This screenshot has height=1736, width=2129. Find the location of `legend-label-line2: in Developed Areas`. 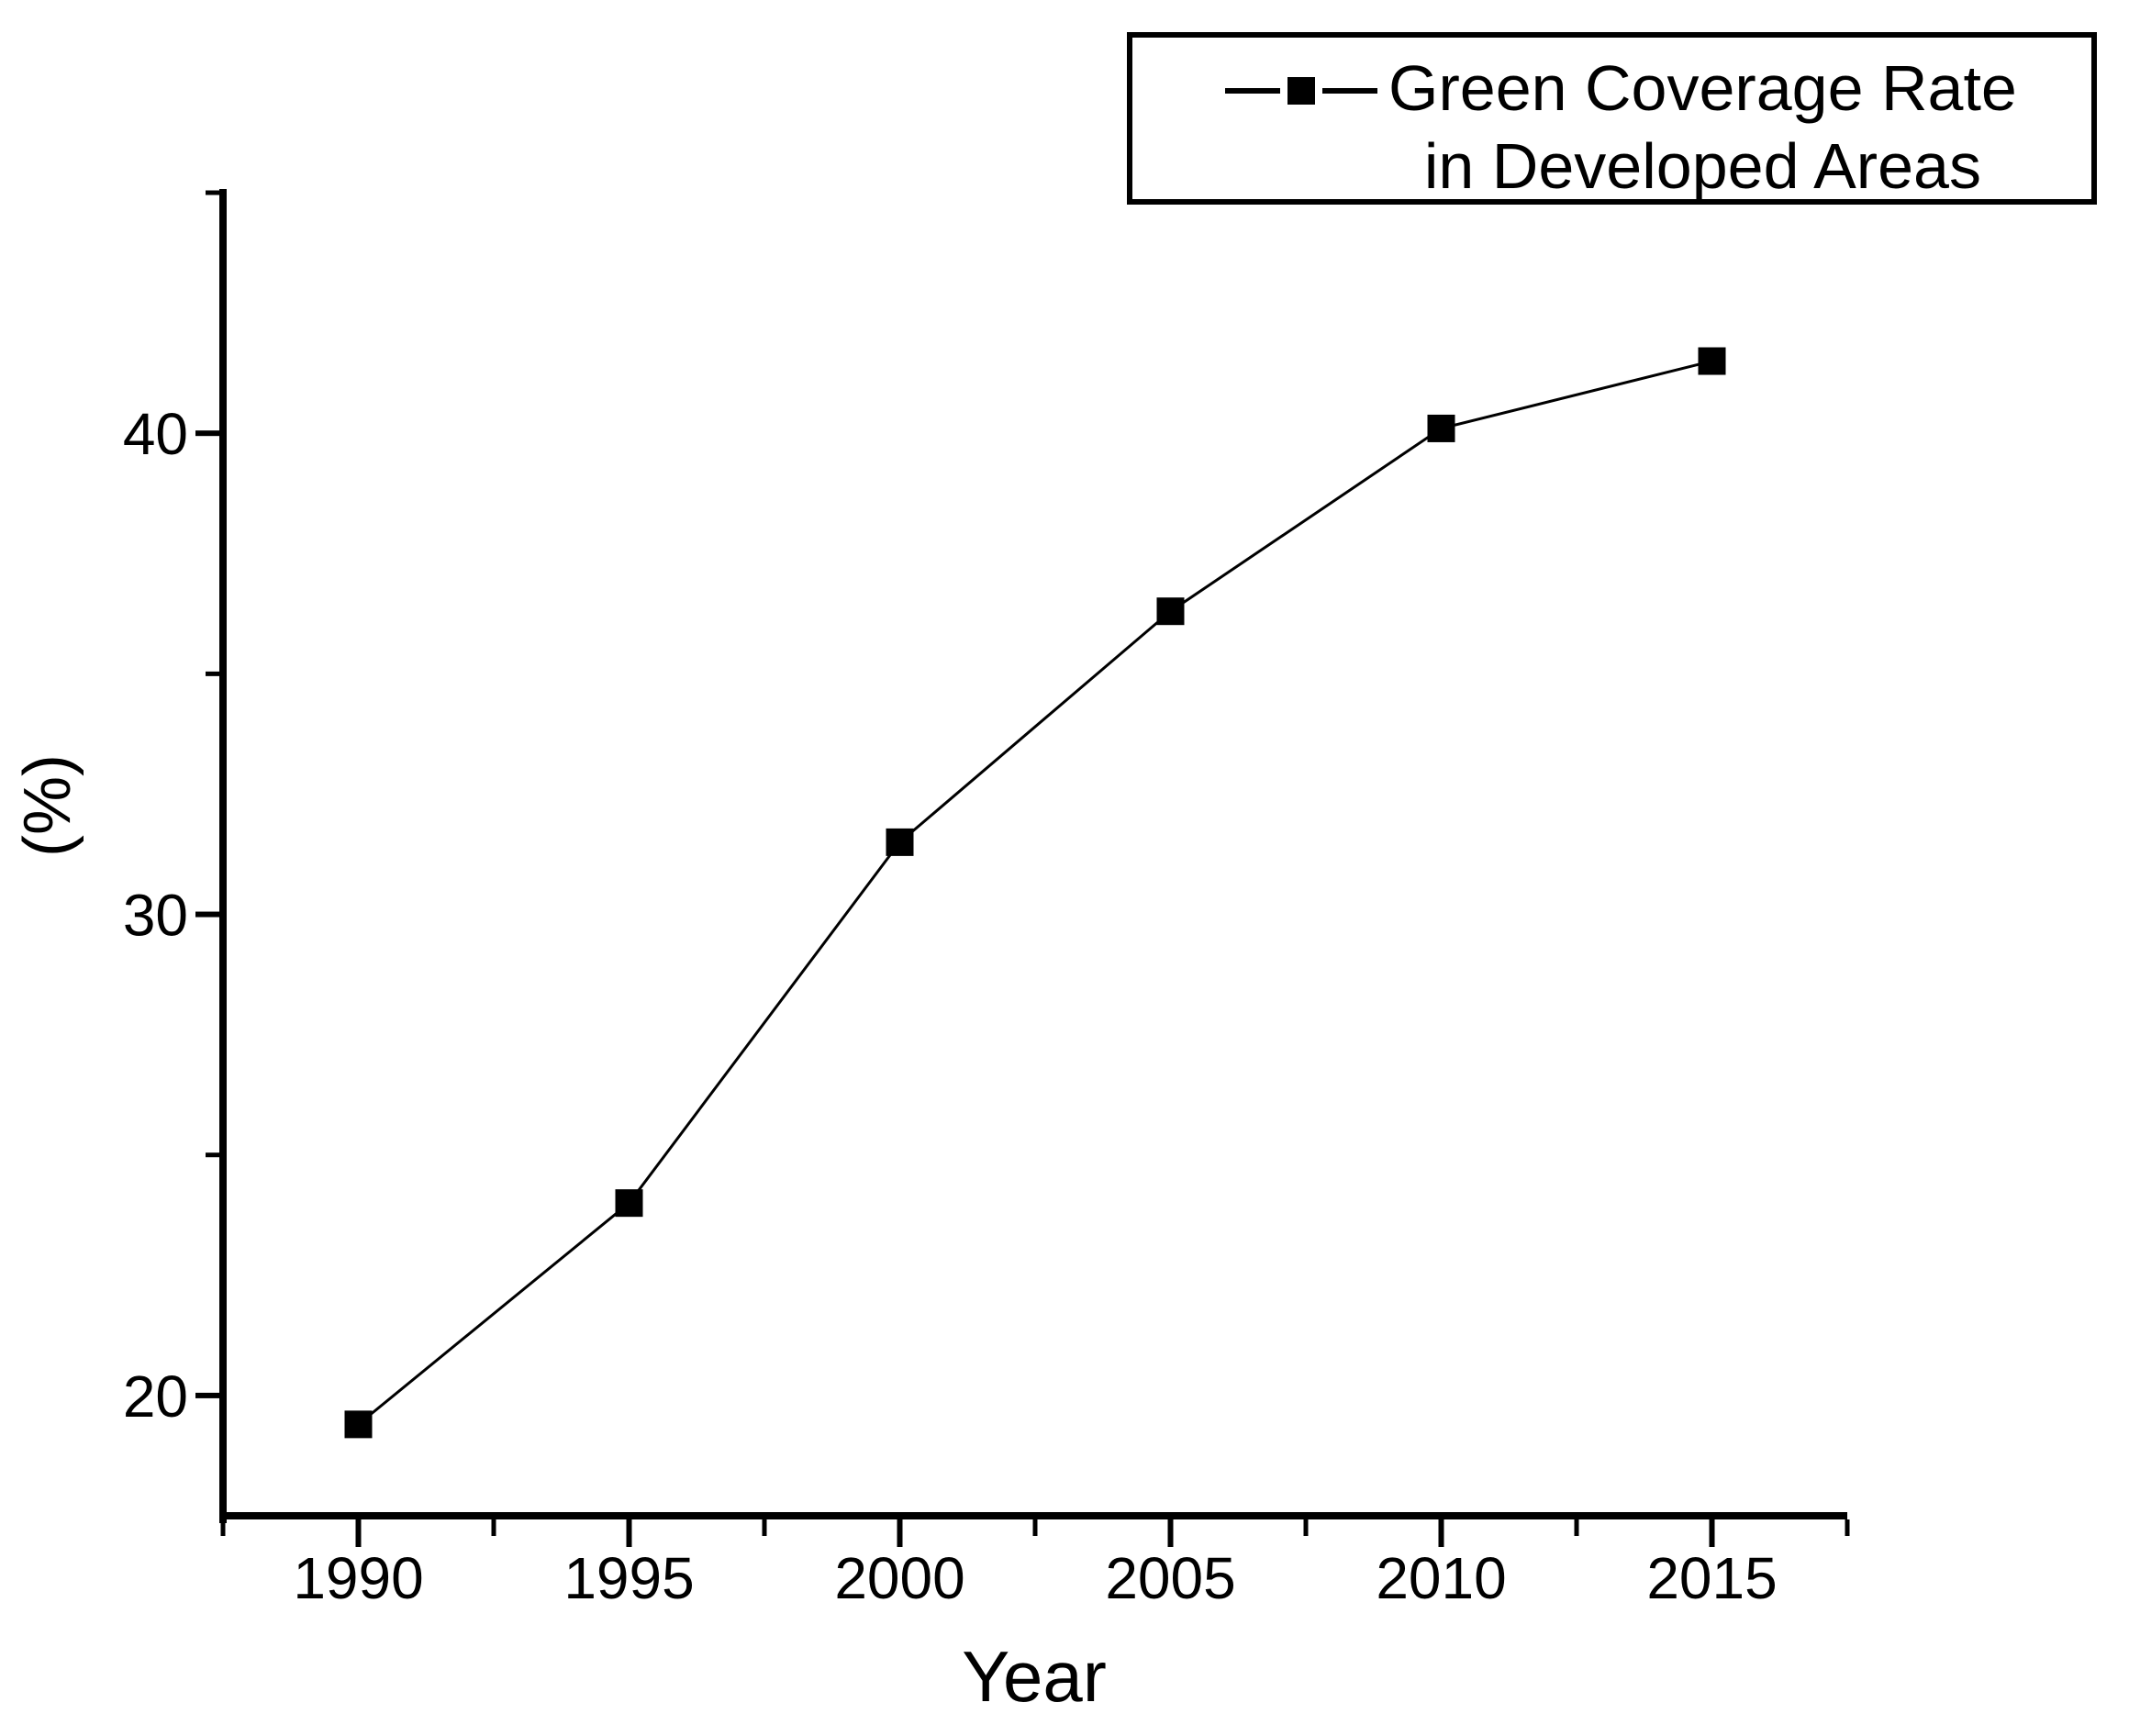

legend-label-line2: in Developed Areas is located at coordinates (1702, 166).